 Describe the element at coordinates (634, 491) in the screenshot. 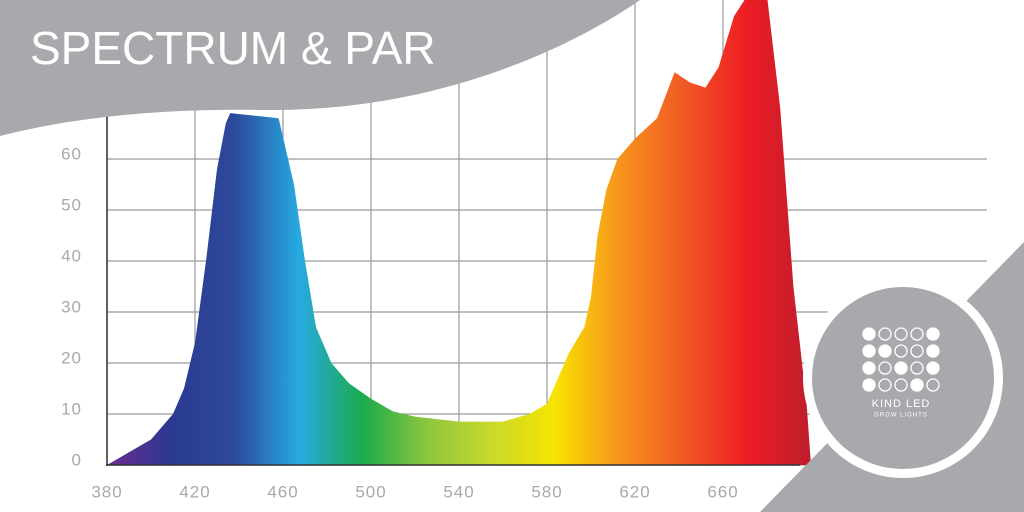

I see `x-tick-label: 620` at that location.